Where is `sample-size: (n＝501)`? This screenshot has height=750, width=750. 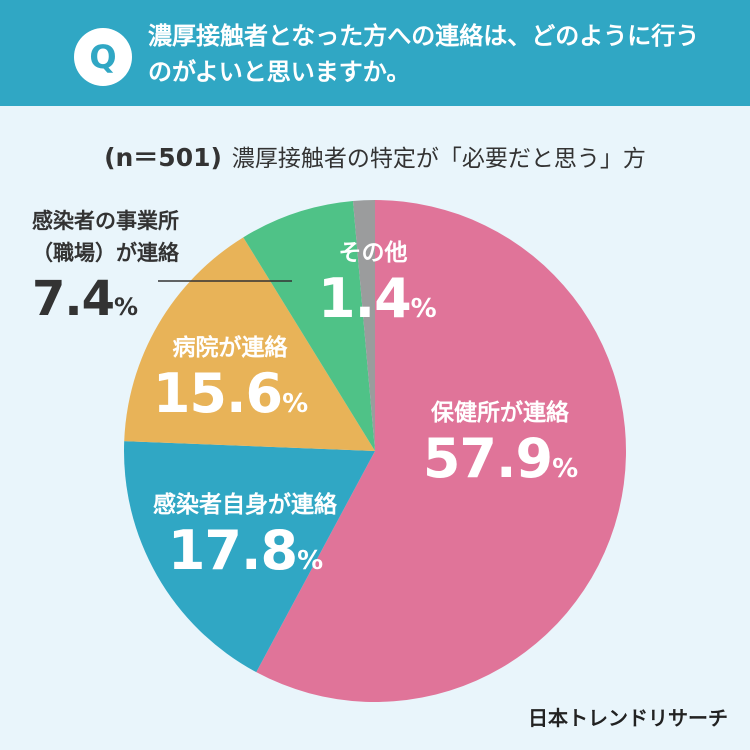
sample-size: (n＝501) is located at coordinates (163, 157).